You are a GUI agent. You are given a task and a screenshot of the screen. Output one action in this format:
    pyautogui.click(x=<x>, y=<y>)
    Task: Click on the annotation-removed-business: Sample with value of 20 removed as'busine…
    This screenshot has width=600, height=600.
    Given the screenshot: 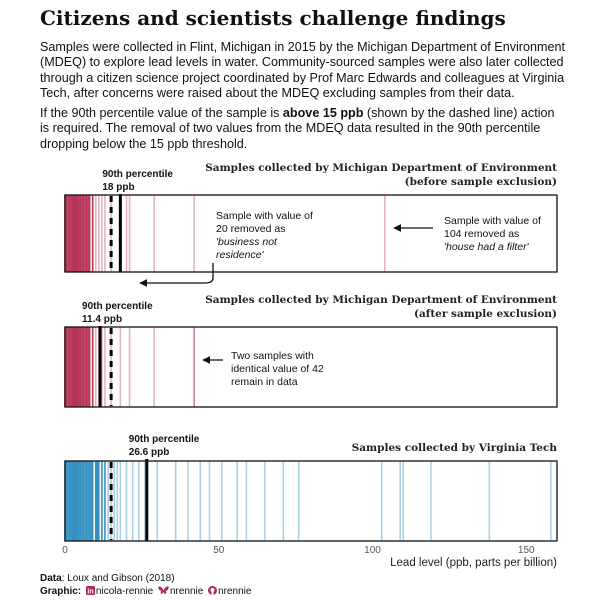 What is the action you would take?
    pyautogui.click(x=264, y=235)
    